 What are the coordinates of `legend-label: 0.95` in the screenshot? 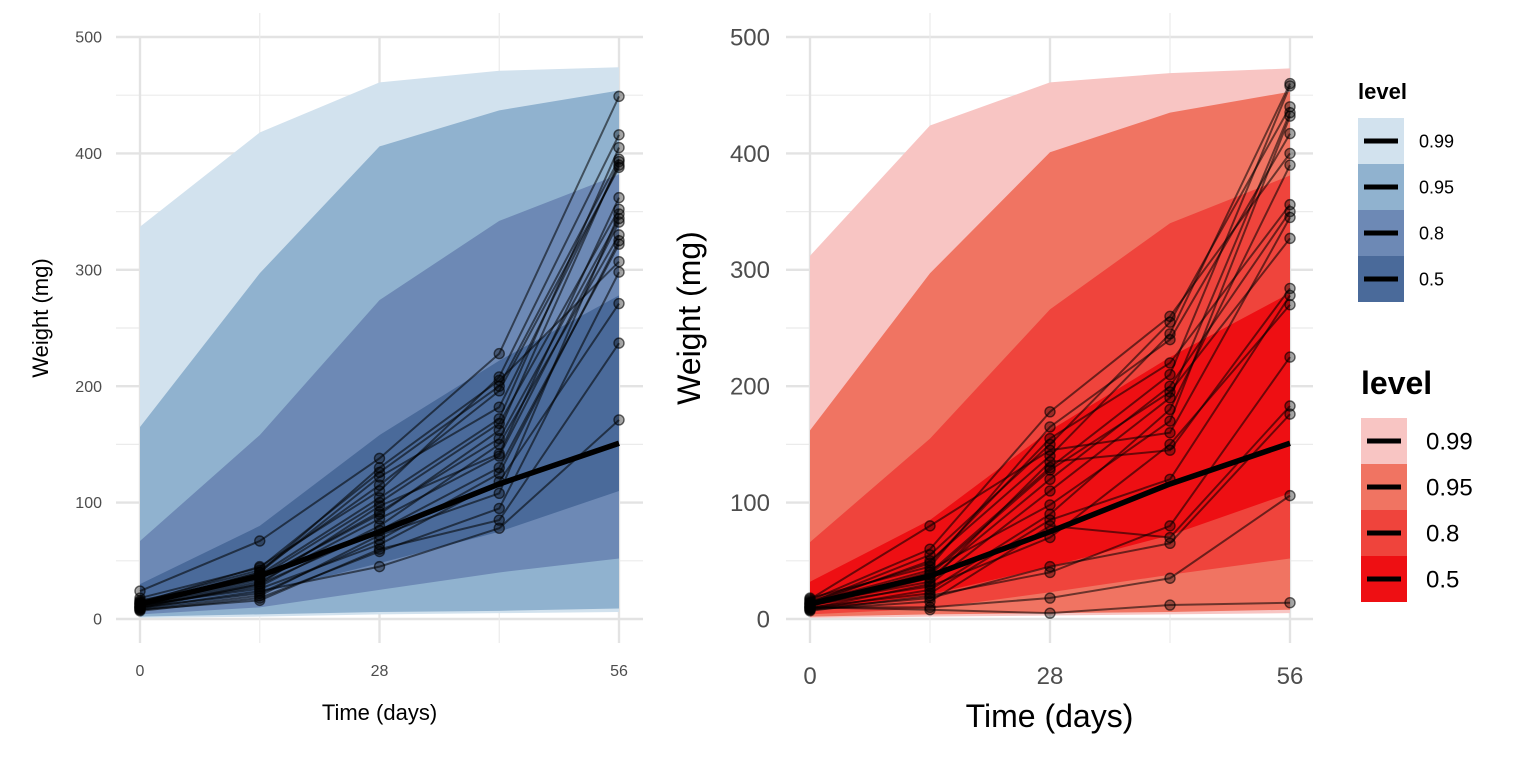 It's located at (1436, 187).